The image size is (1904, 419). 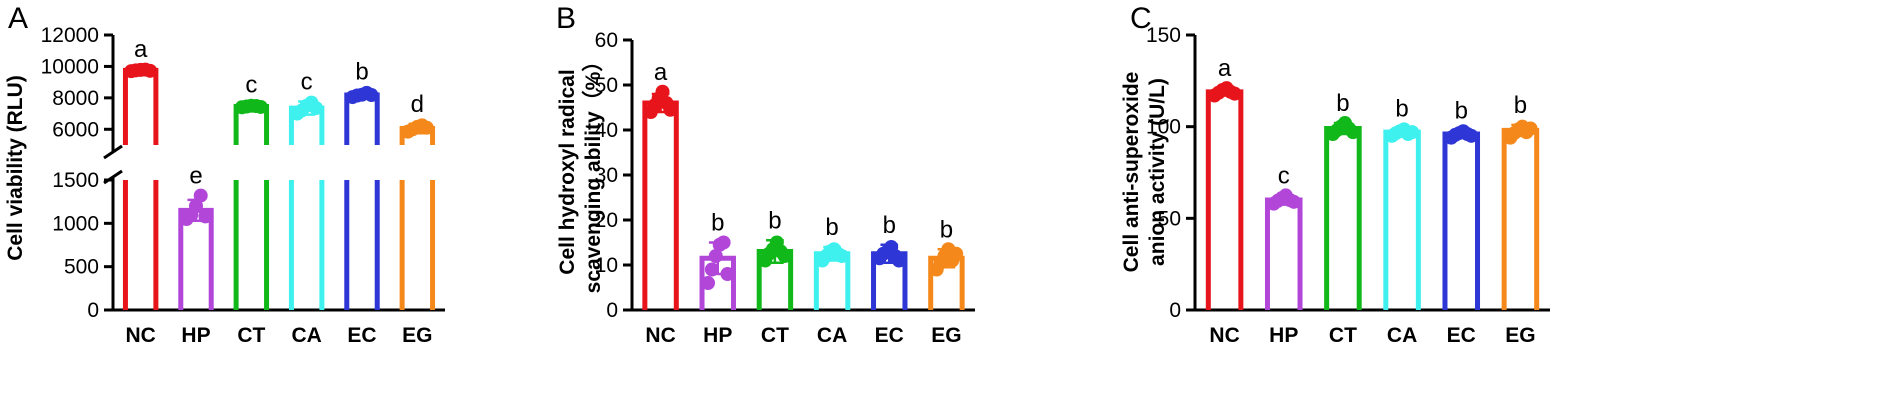 I want to click on y-axis-label: scavenging ability（%）, so click(x=593, y=172).